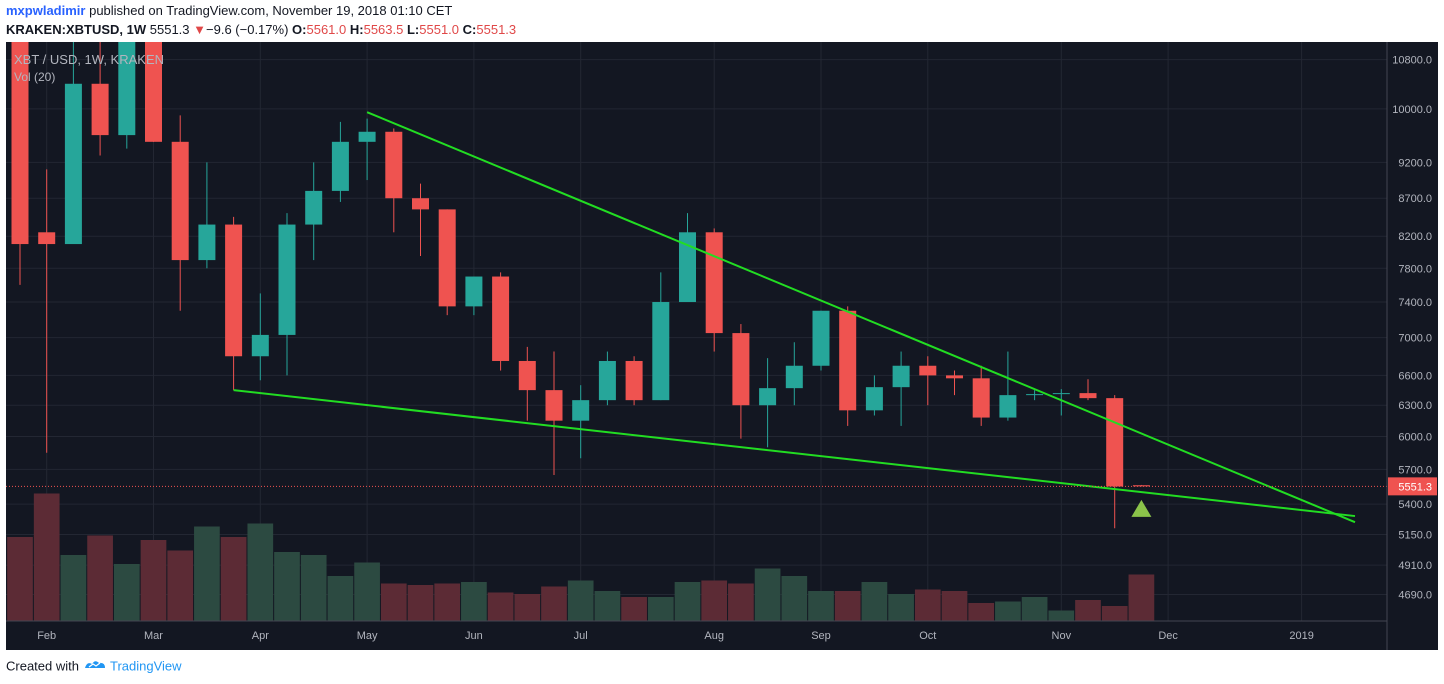 Image resolution: width=1444 pixels, height=684 pixels. I want to click on last-price-badge, so click(1412, 486).